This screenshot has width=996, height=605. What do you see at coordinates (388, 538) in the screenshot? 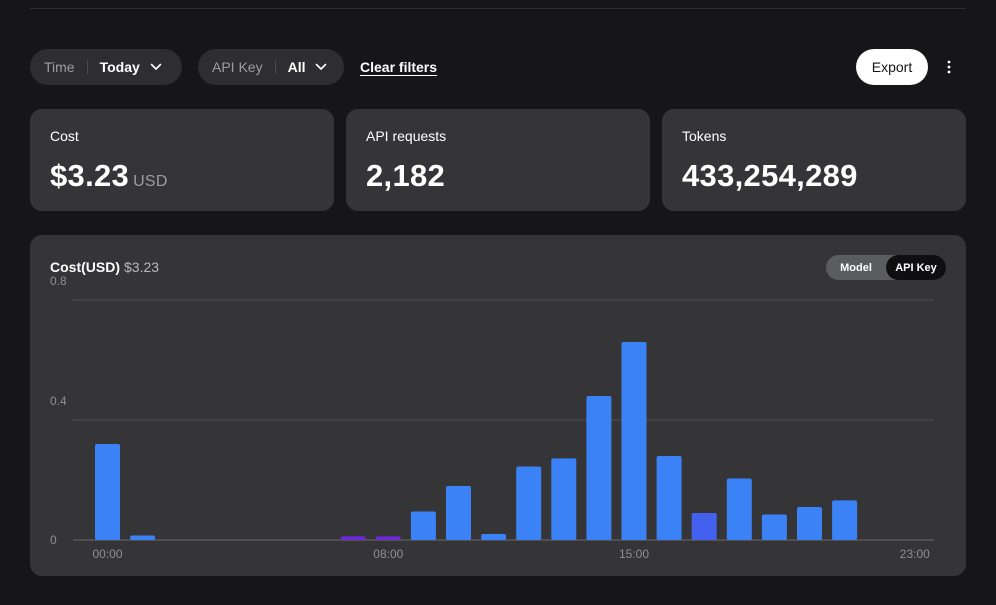
I see `bar-08:00` at bounding box center [388, 538].